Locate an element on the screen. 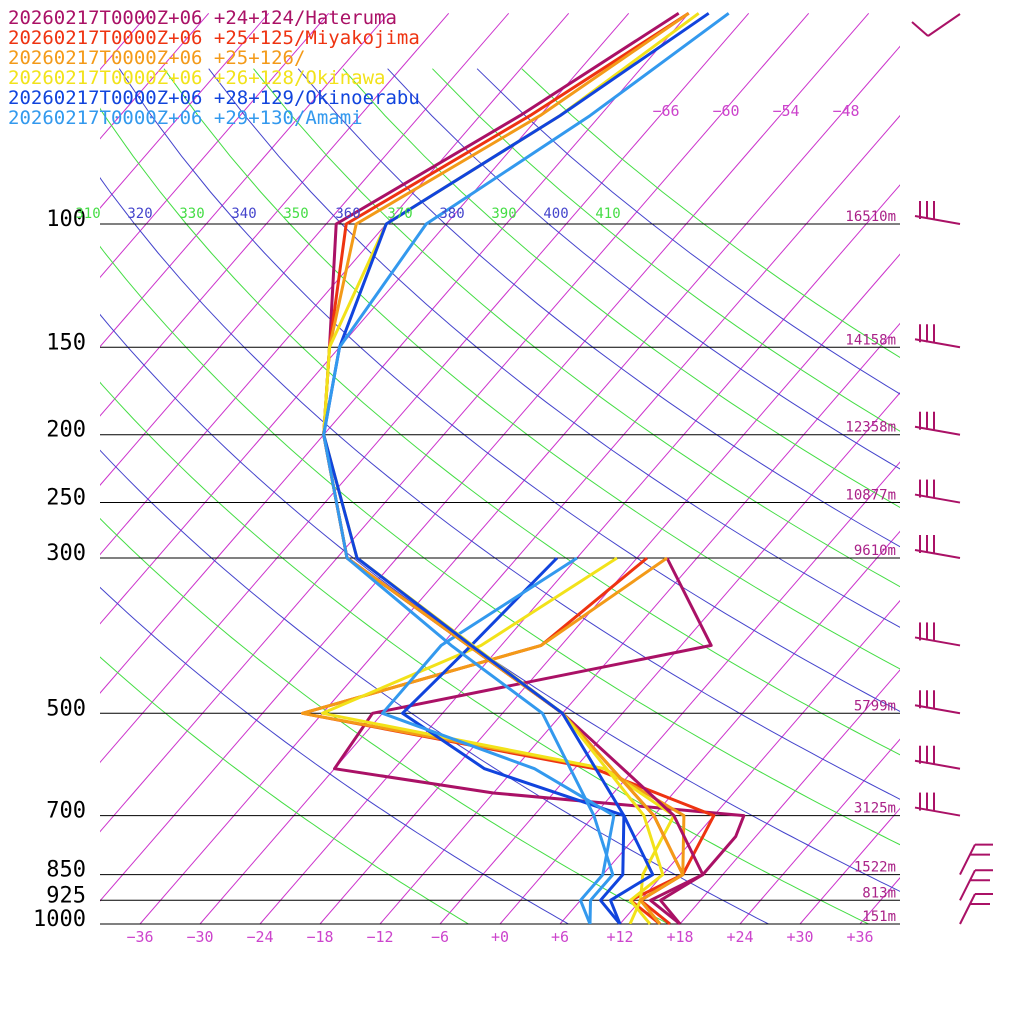  temperature-tick-label: −18 is located at coordinates (319, 937).